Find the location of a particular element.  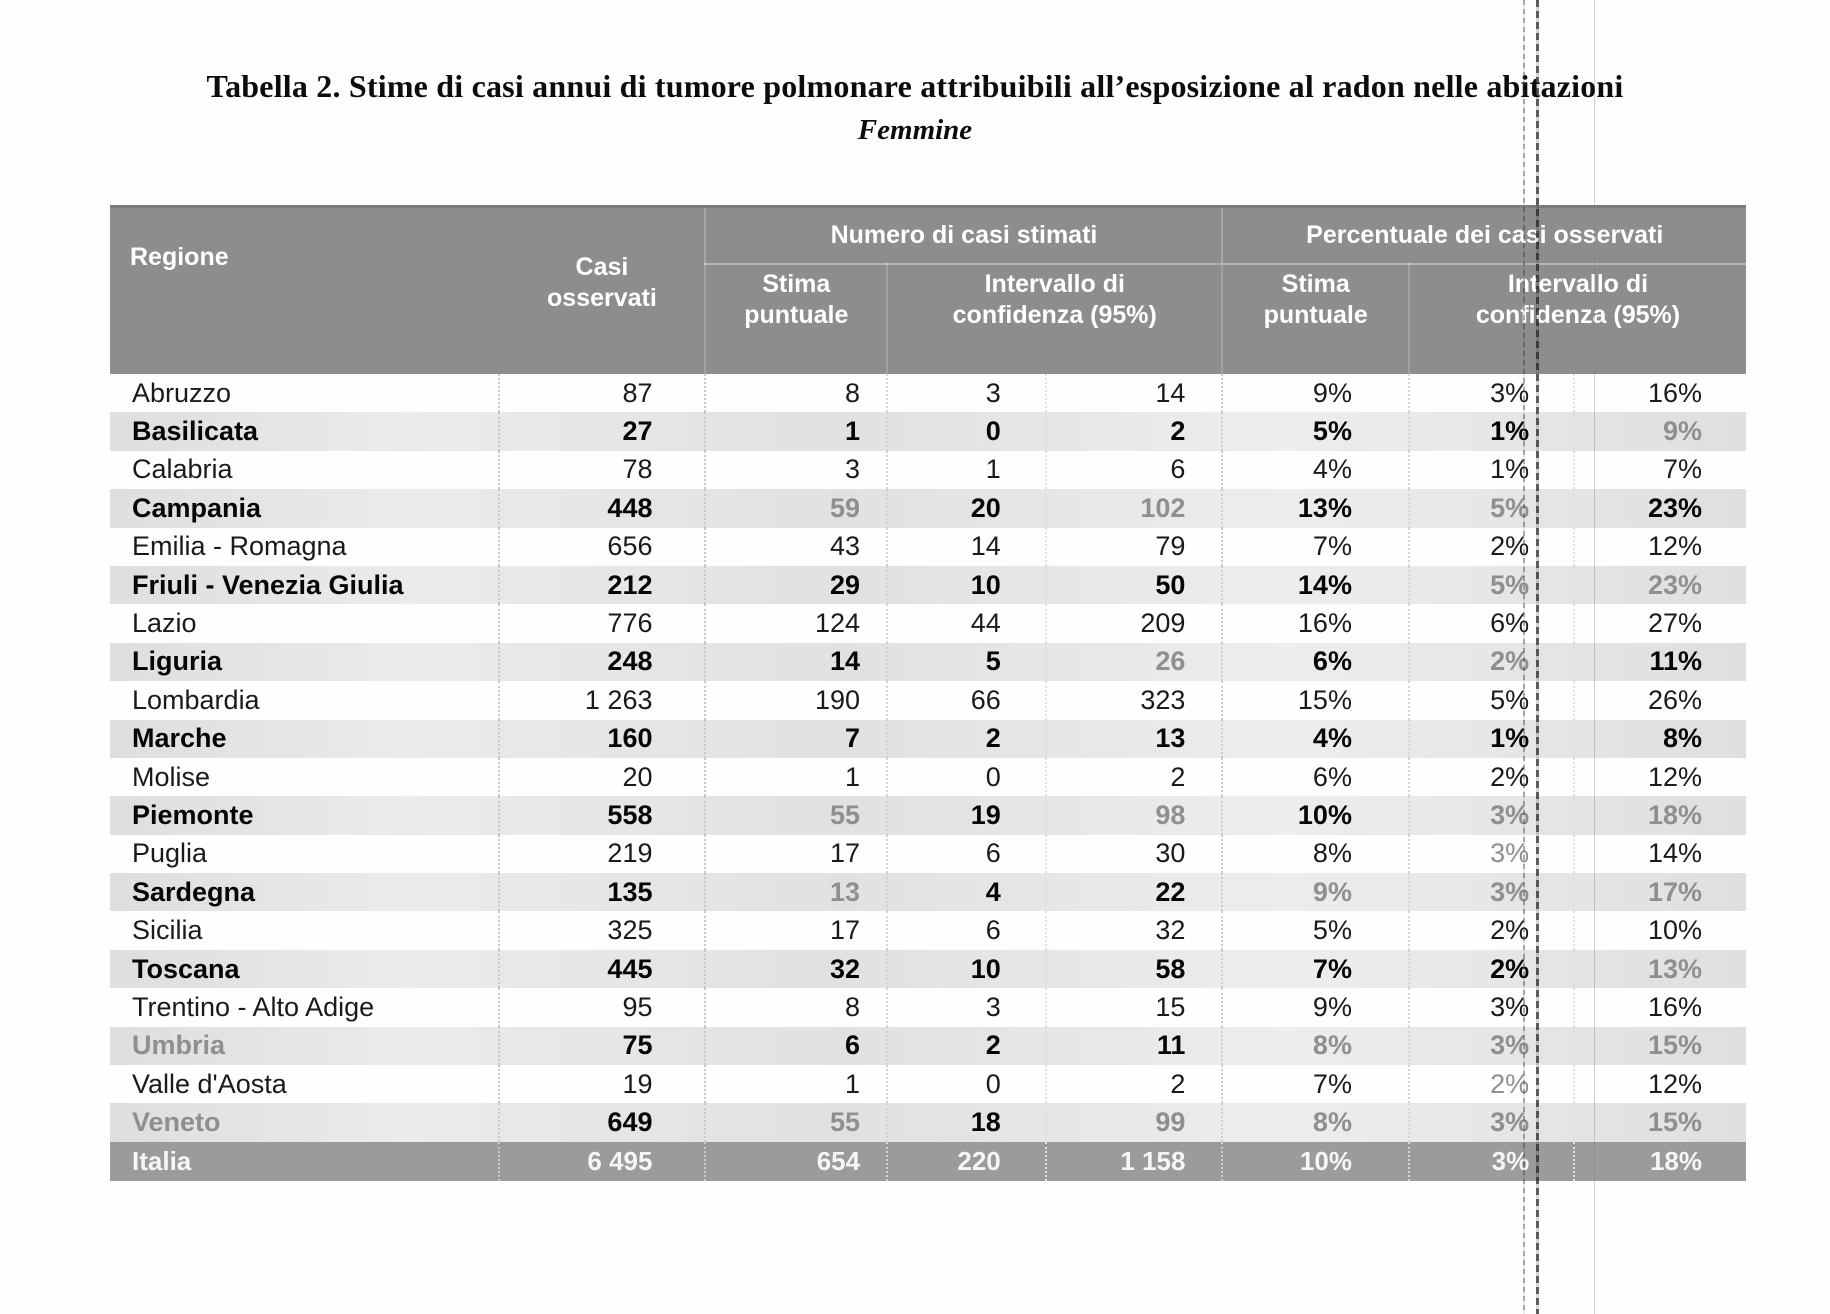

value-cell: 190 is located at coordinates (796, 700).